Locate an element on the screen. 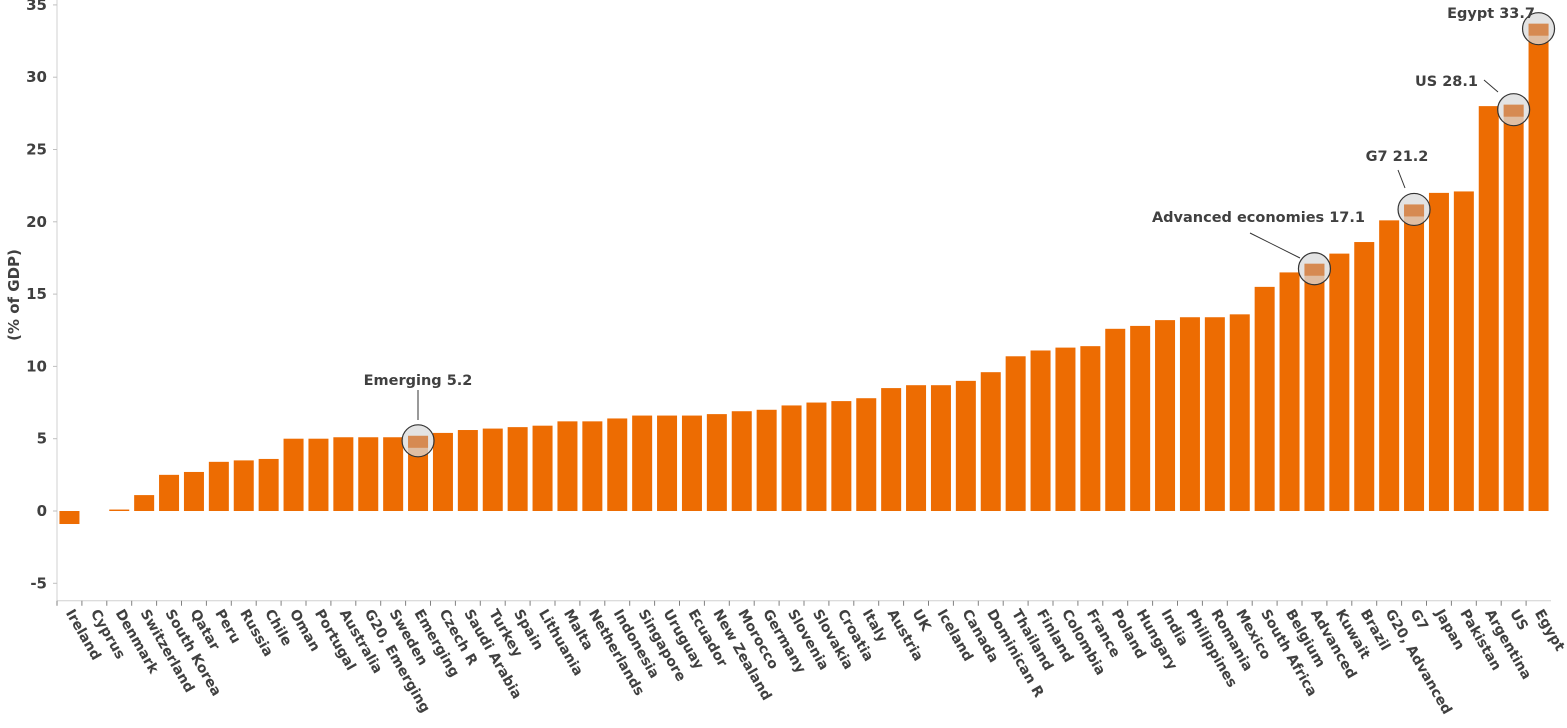 This screenshot has height=728, width=1567. bar-austria is located at coordinates (891, 449).